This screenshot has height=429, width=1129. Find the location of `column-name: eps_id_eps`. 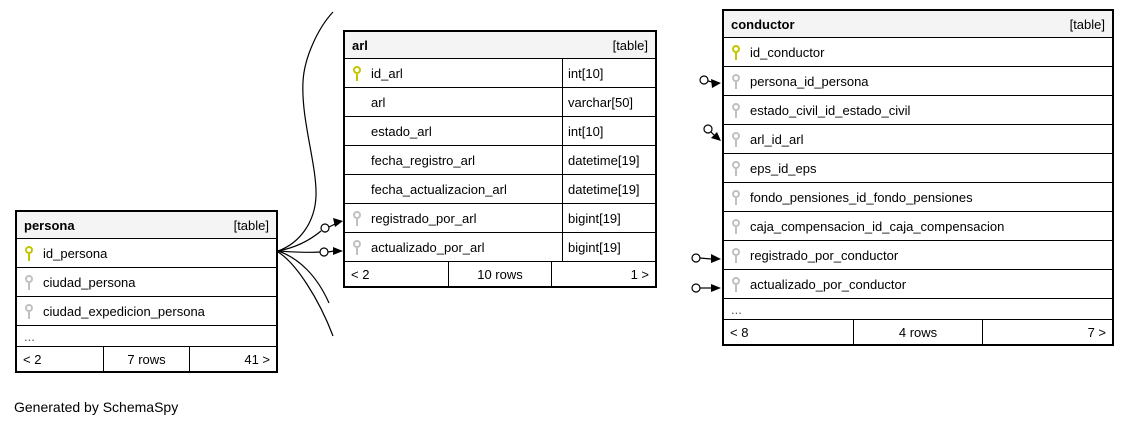

column-name: eps_id_eps is located at coordinates (783, 168).